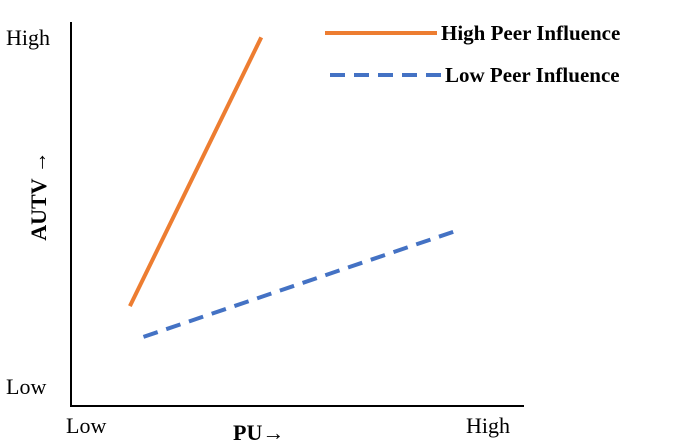 This screenshot has width=685, height=447. I want to click on y-tick-label-high: High, so click(28, 37).